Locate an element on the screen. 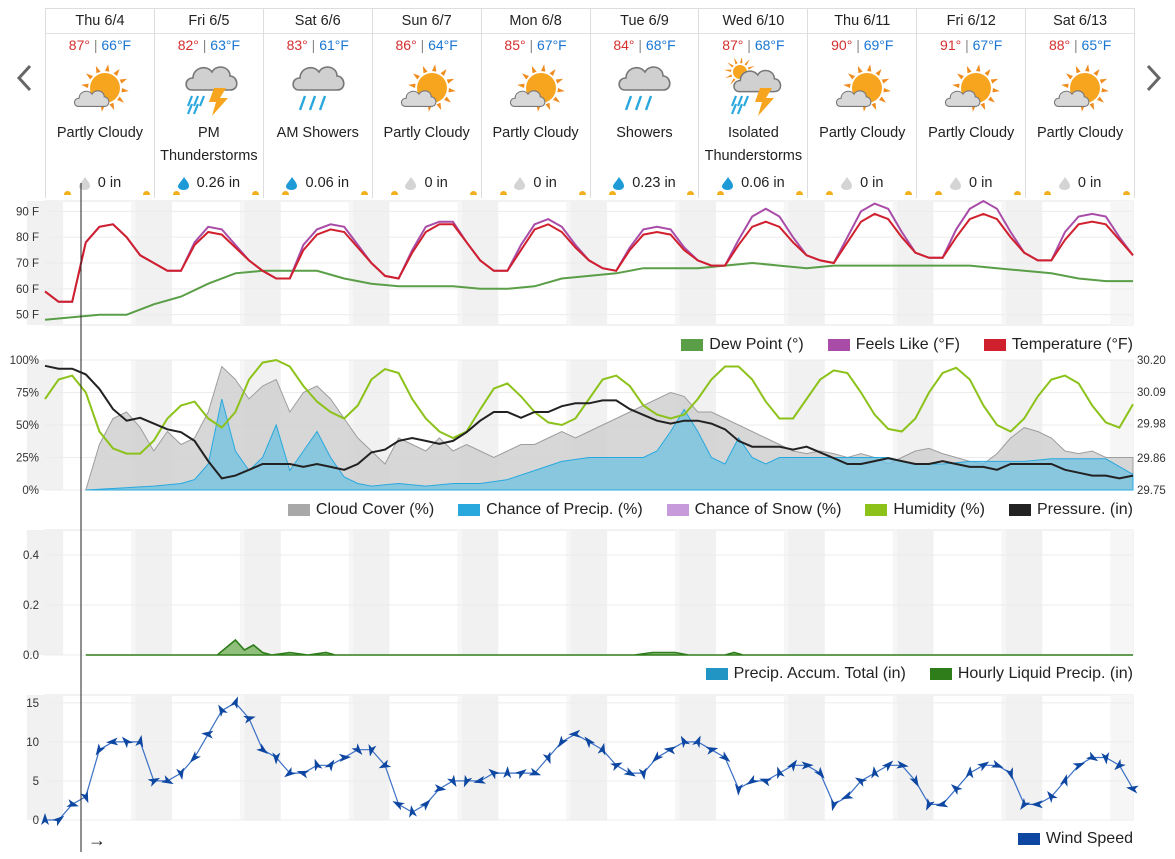 Image resolution: width=1175 pixels, height=859 pixels. legend-item: Wind Speed is located at coordinates (1075, 839).